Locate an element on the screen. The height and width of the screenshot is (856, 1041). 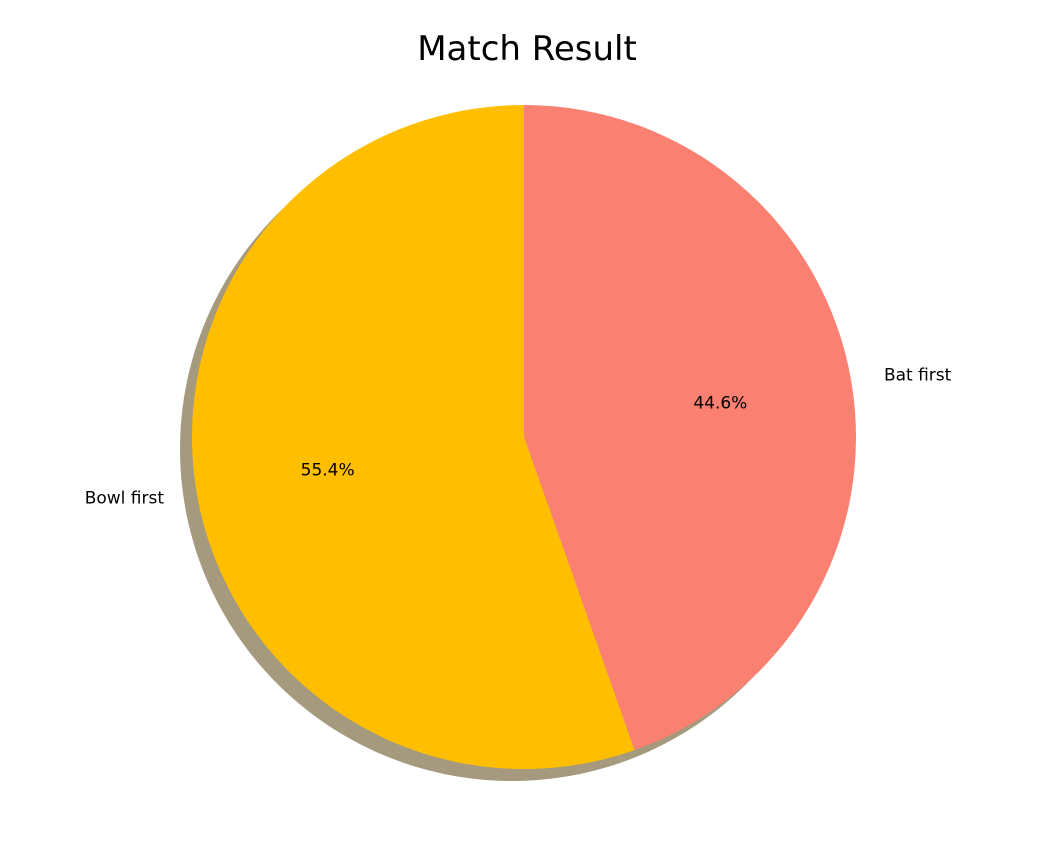
slice-label-bat-first: Bat first is located at coordinates (918, 375).